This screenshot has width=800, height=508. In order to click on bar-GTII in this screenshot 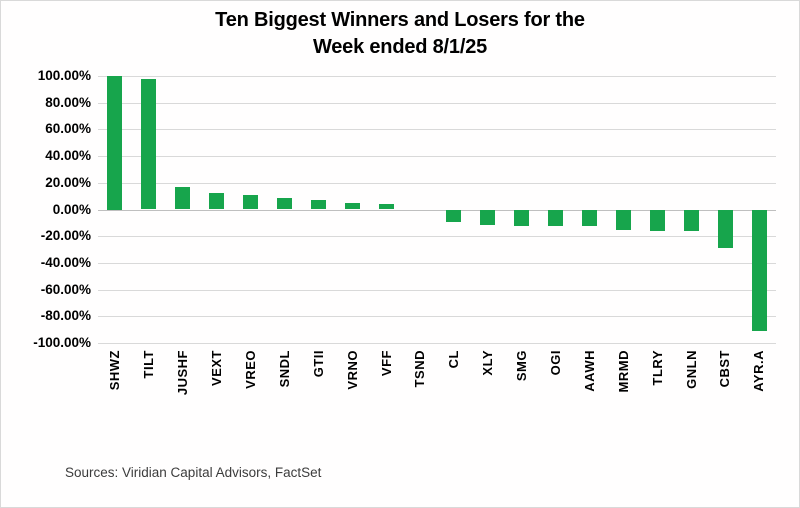, I will do `click(318, 205)`.